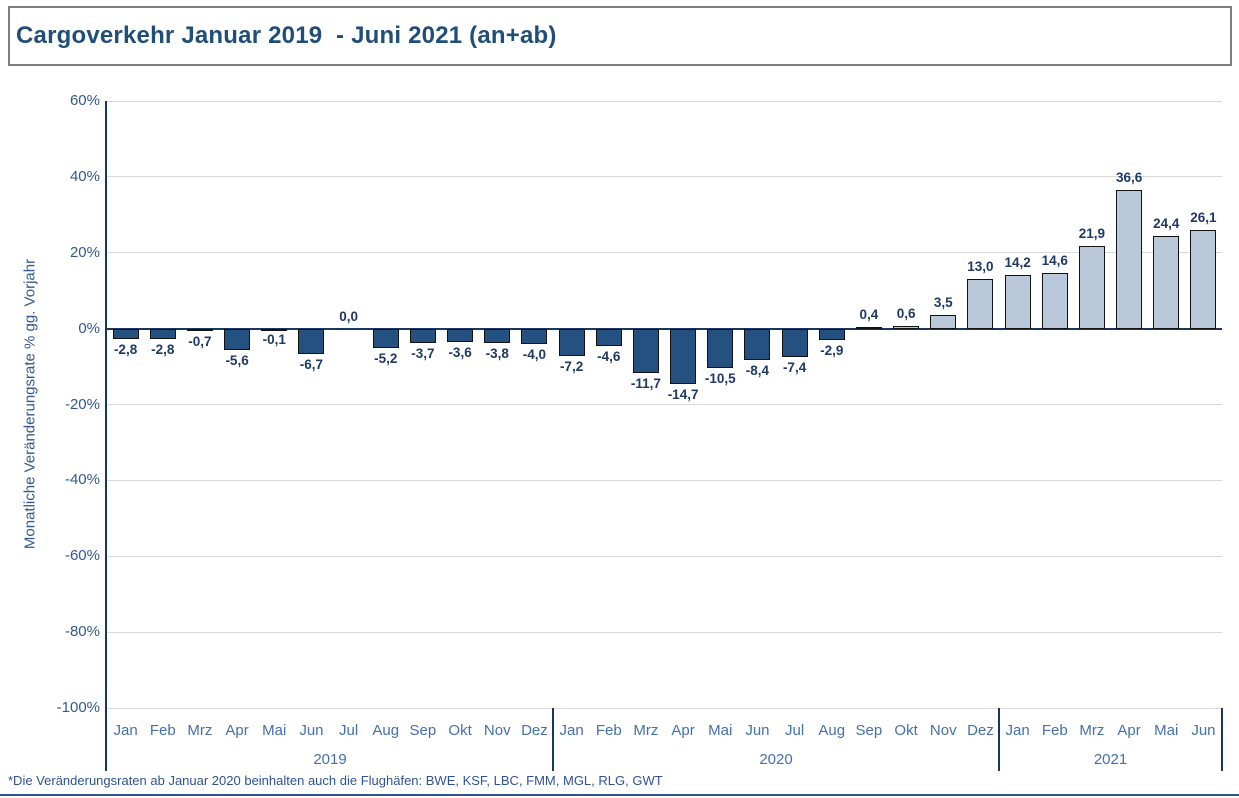 This screenshot has width=1239, height=798. I want to click on bar-value-label: -11,7, so click(645, 383).